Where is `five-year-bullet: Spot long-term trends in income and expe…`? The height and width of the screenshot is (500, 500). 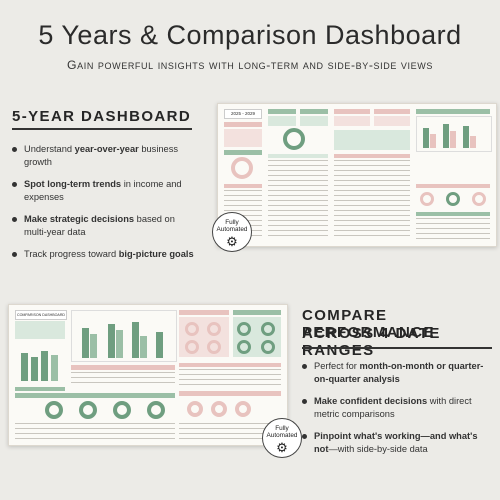
five-year-bullet: Spot long-term trends in income and expe… is located at coordinates (104, 190).